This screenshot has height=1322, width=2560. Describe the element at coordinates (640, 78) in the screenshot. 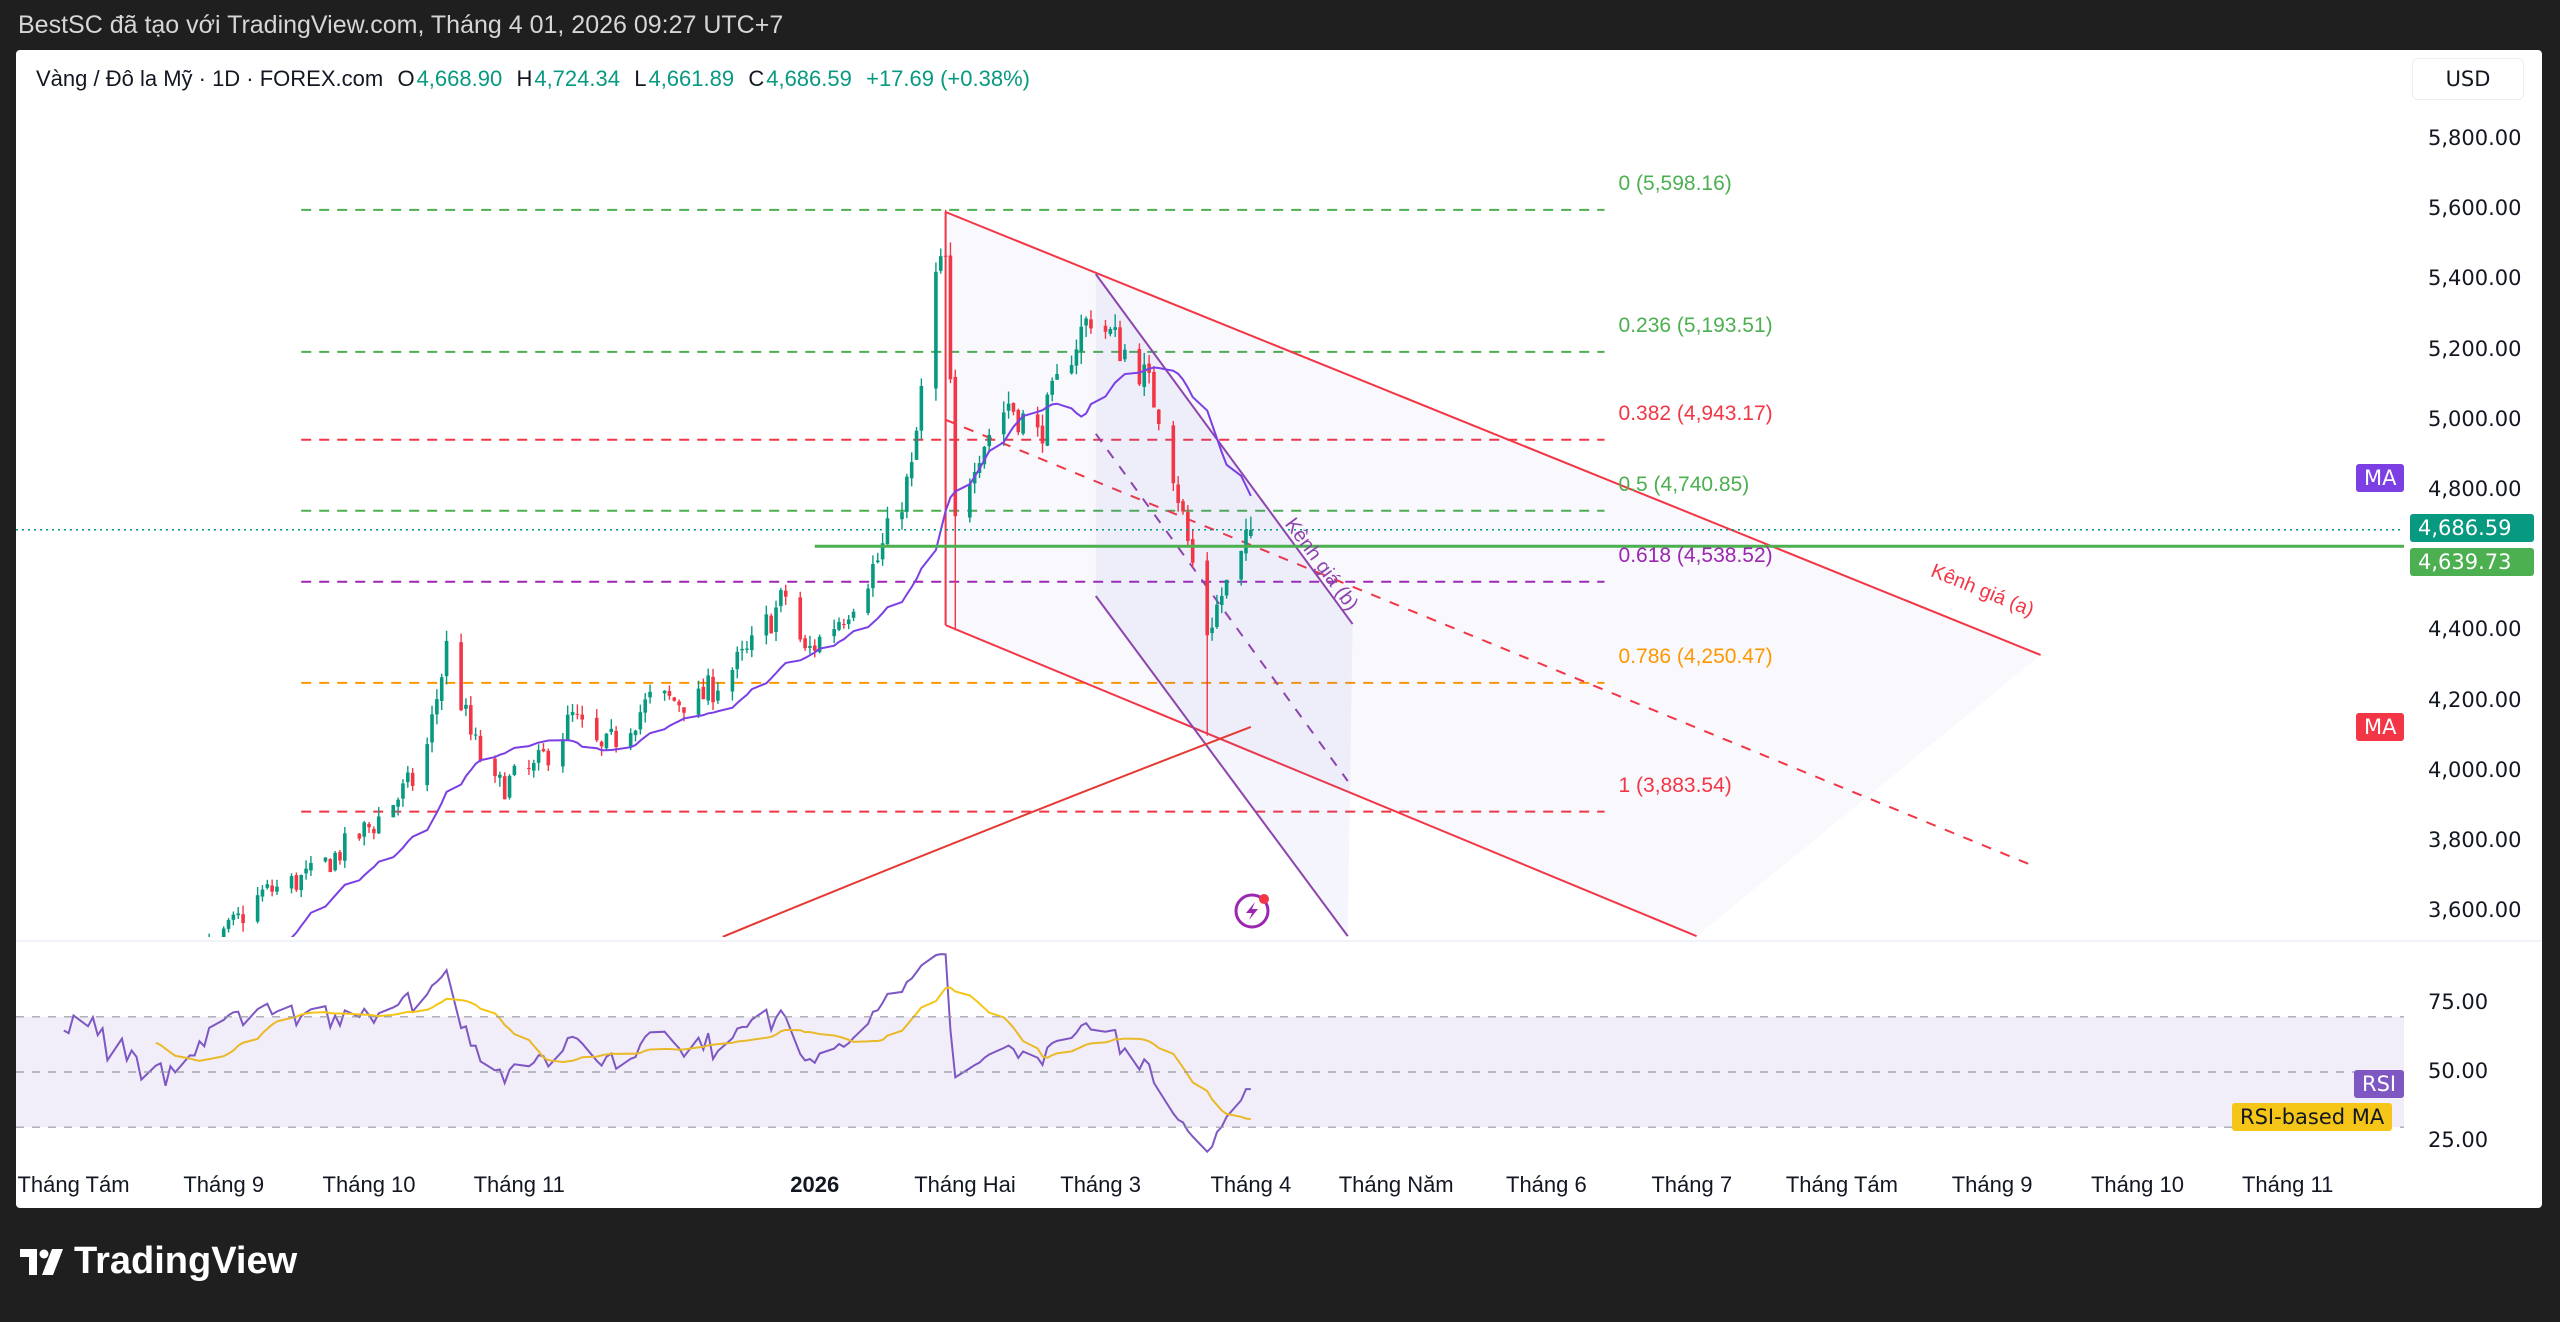

I see `low-label: L` at that location.